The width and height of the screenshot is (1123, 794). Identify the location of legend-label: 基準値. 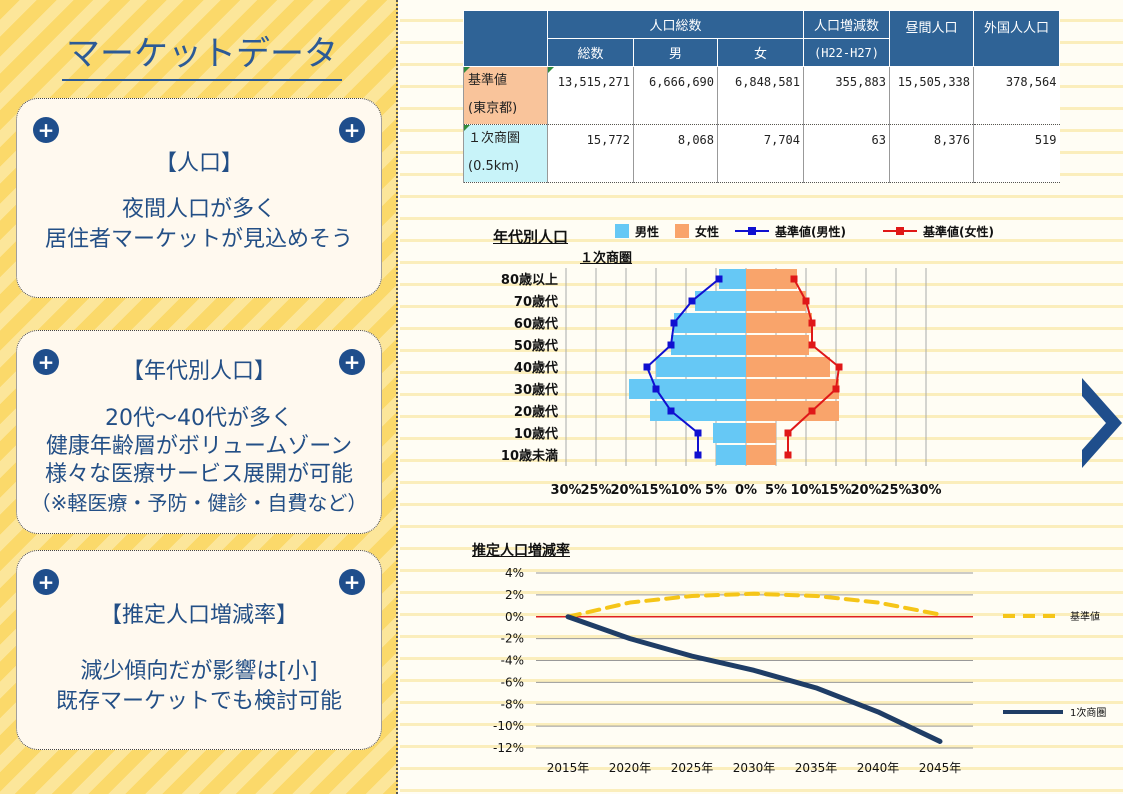
(1085, 616).